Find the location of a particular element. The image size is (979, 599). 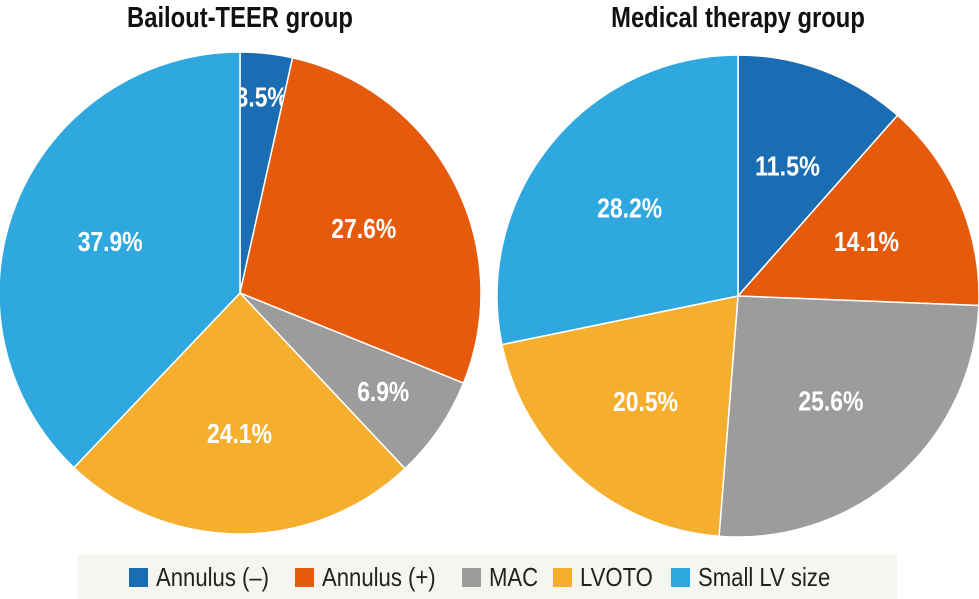

legend-item-lvoto: LVOTO is located at coordinates (605, 577).